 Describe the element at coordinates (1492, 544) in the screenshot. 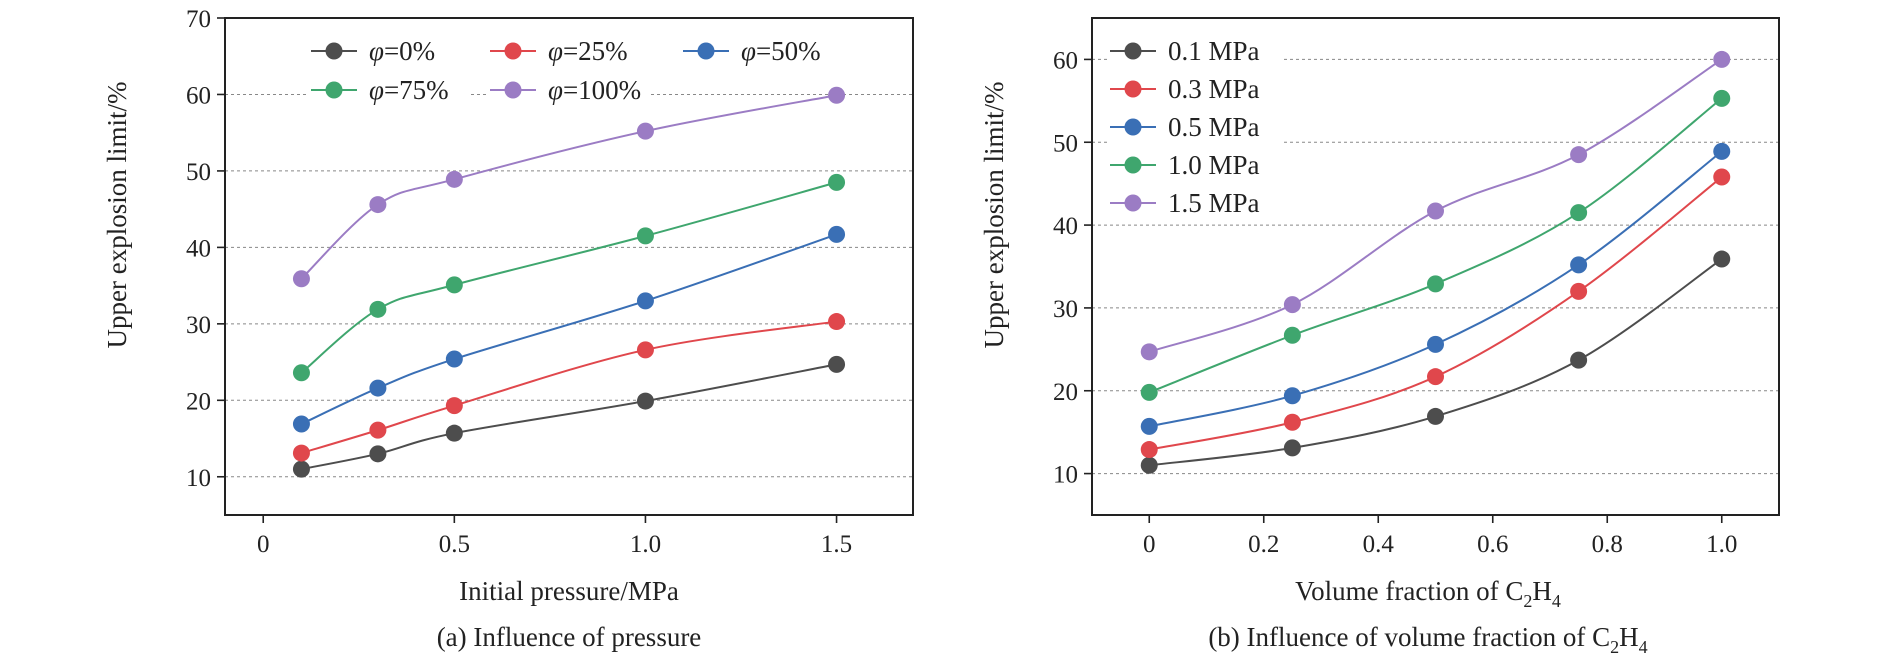

I see `x-tick-label-3: 0.6` at that location.